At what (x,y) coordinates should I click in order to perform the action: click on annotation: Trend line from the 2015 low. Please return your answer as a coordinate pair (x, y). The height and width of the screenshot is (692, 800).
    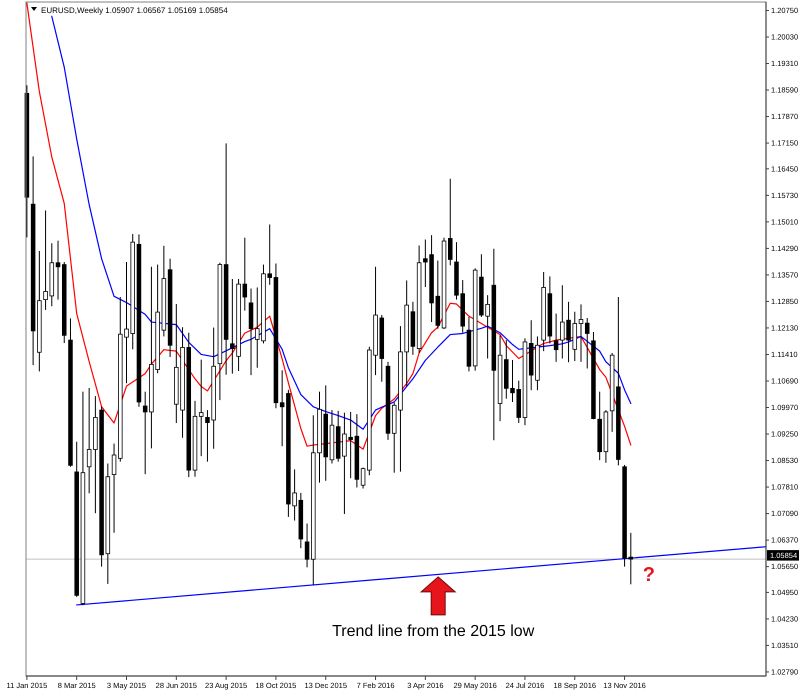
    Looking at the image, I should click on (433, 631).